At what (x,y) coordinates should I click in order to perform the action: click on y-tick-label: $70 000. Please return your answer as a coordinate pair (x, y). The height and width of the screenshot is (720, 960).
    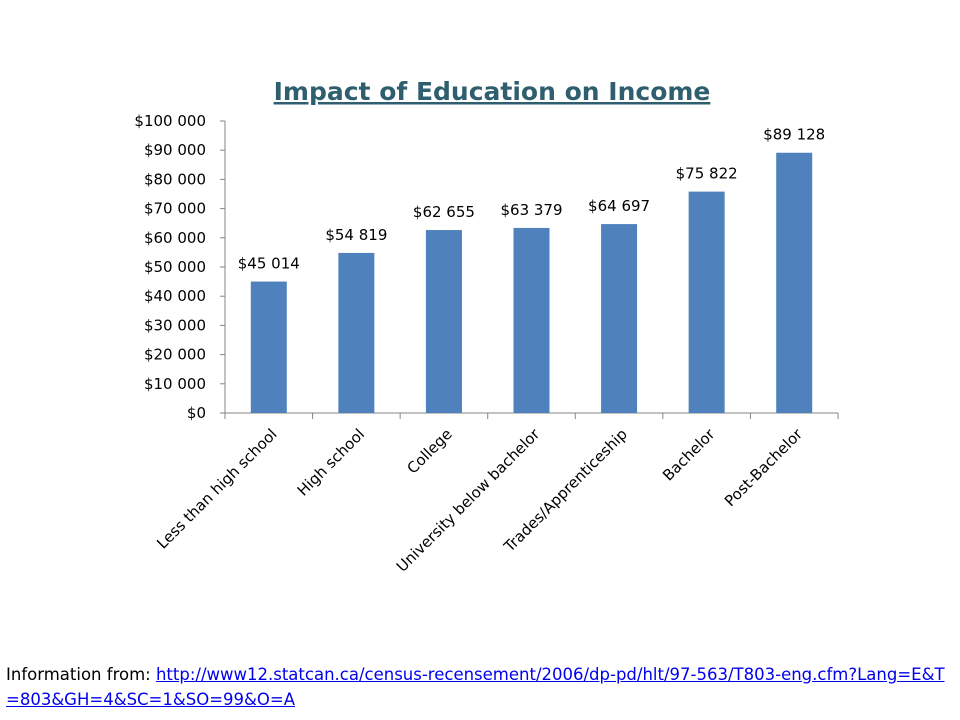
    Looking at the image, I should click on (175, 209).